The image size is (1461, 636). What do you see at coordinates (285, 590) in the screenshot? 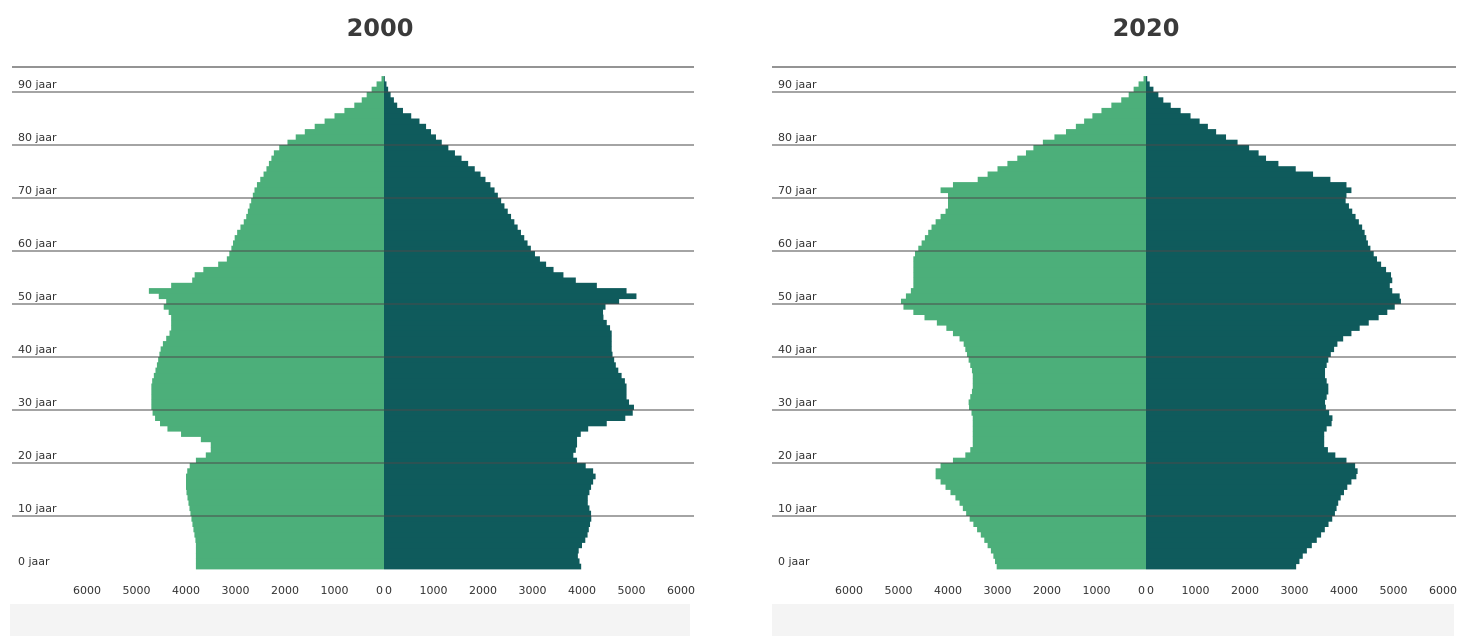
I see `x-tick-label-left: 2000` at bounding box center [285, 590].